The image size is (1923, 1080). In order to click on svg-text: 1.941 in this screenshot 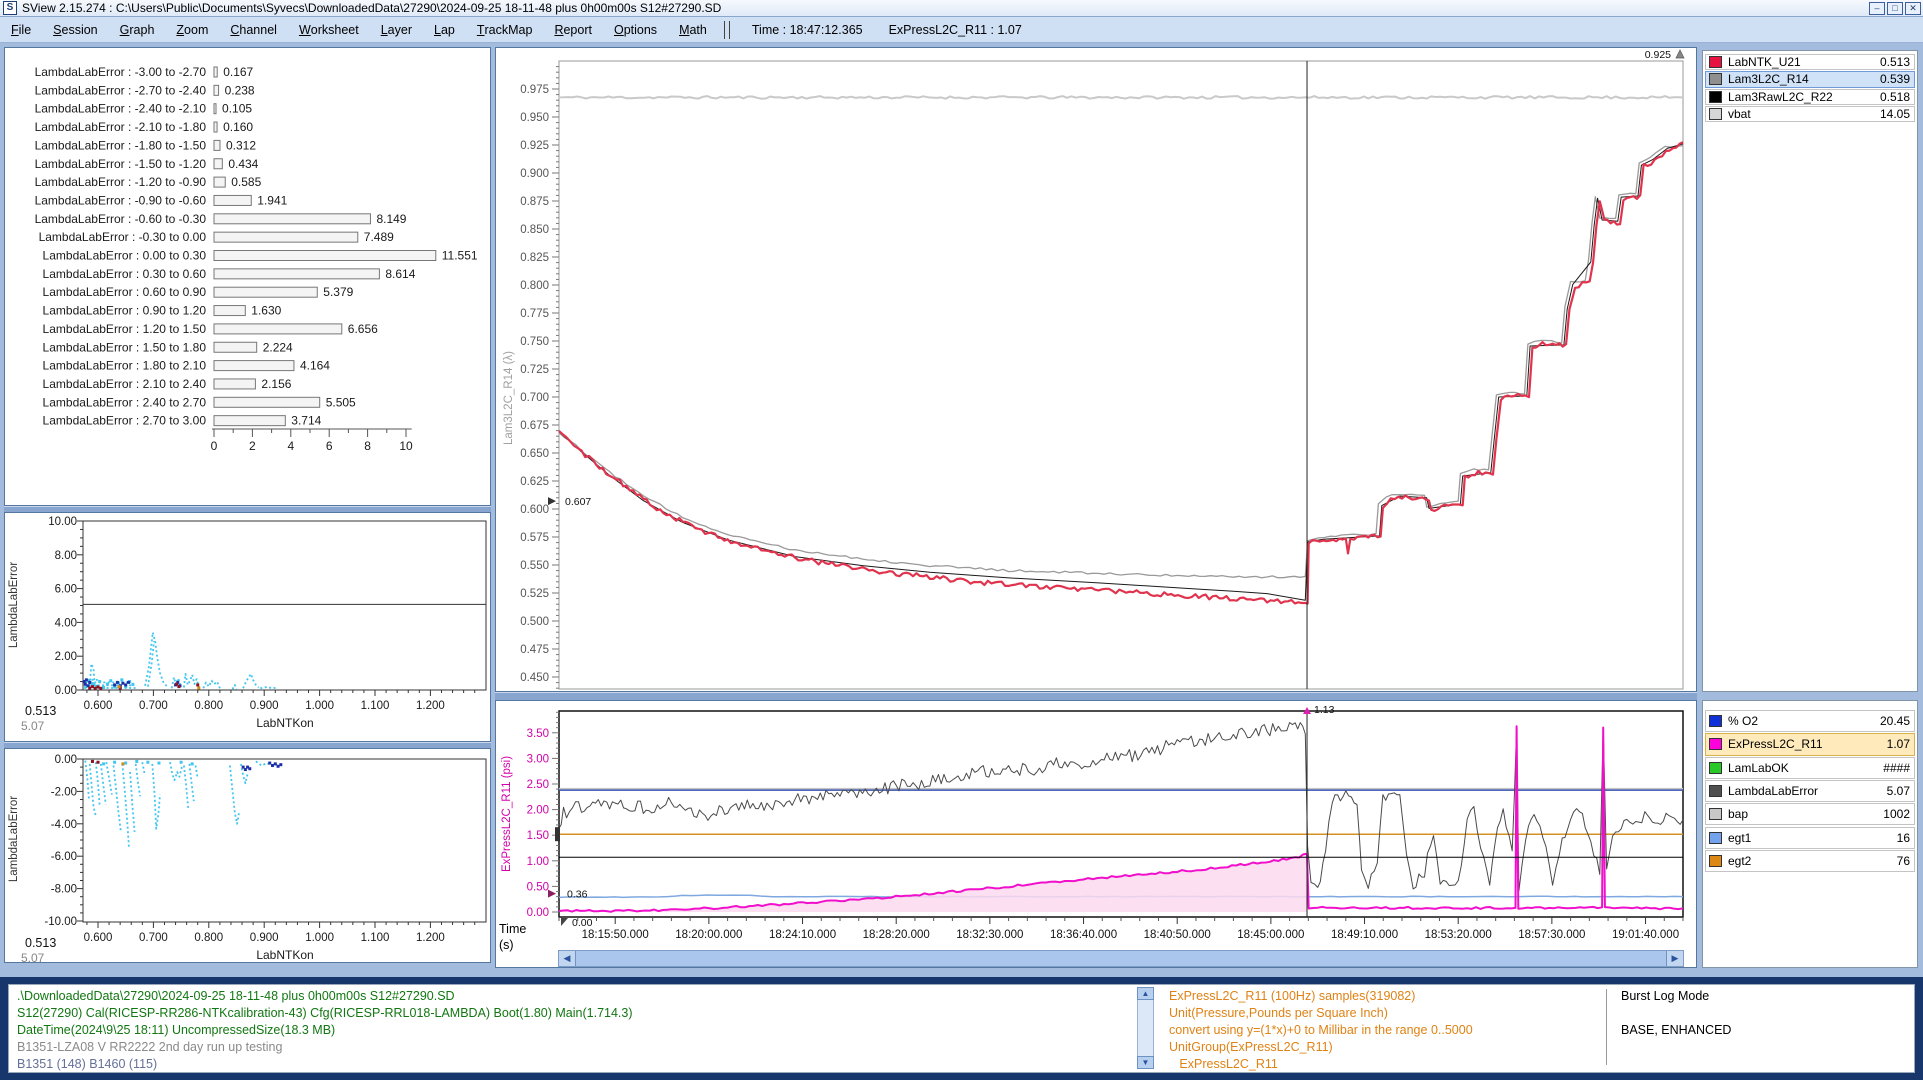, I will do `click(272, 200)`.